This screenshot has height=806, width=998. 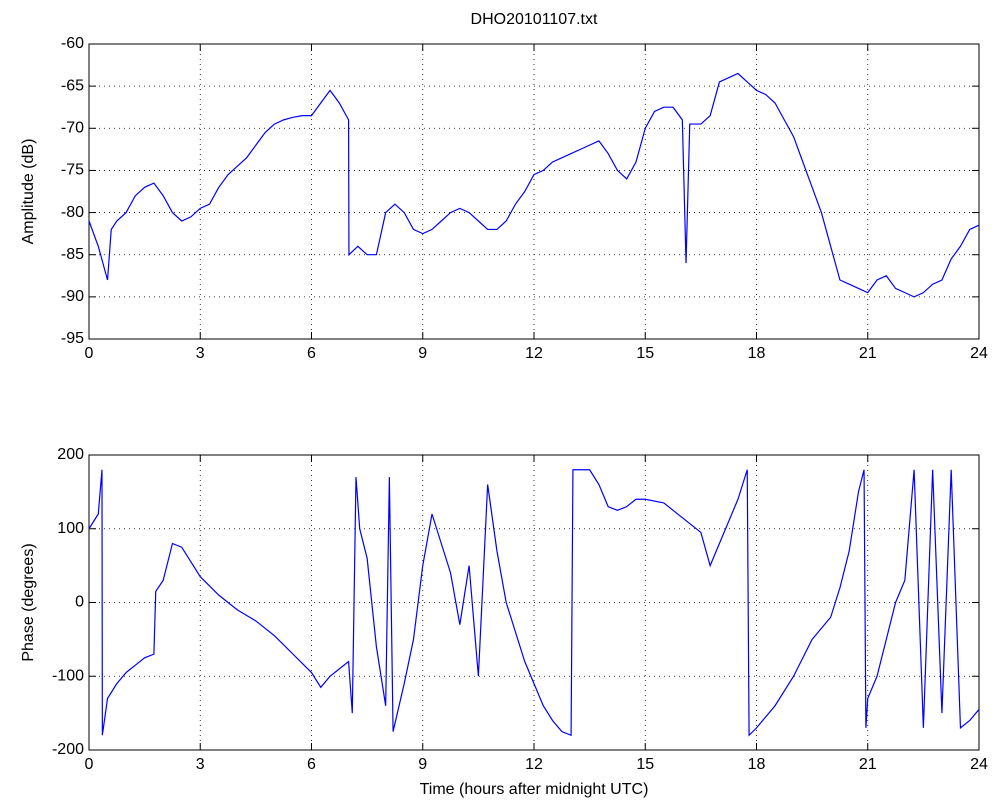 What do you see at coordinates (70, 528) in the screenshot?
I see `y-tick-label: 100` at bounding box center [70, 528].